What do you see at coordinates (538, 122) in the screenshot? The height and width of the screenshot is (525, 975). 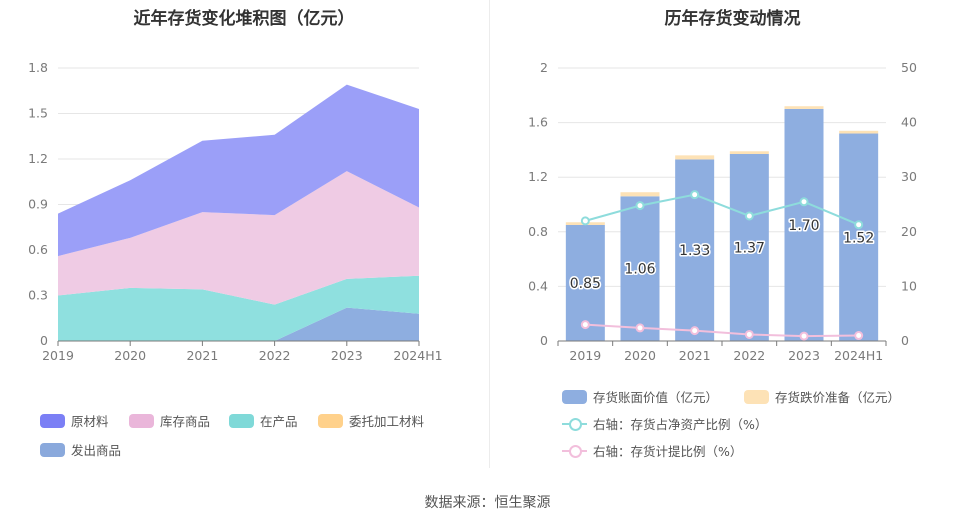 I see `y-tick-label: 1.6` at bounding box center [538, 122].